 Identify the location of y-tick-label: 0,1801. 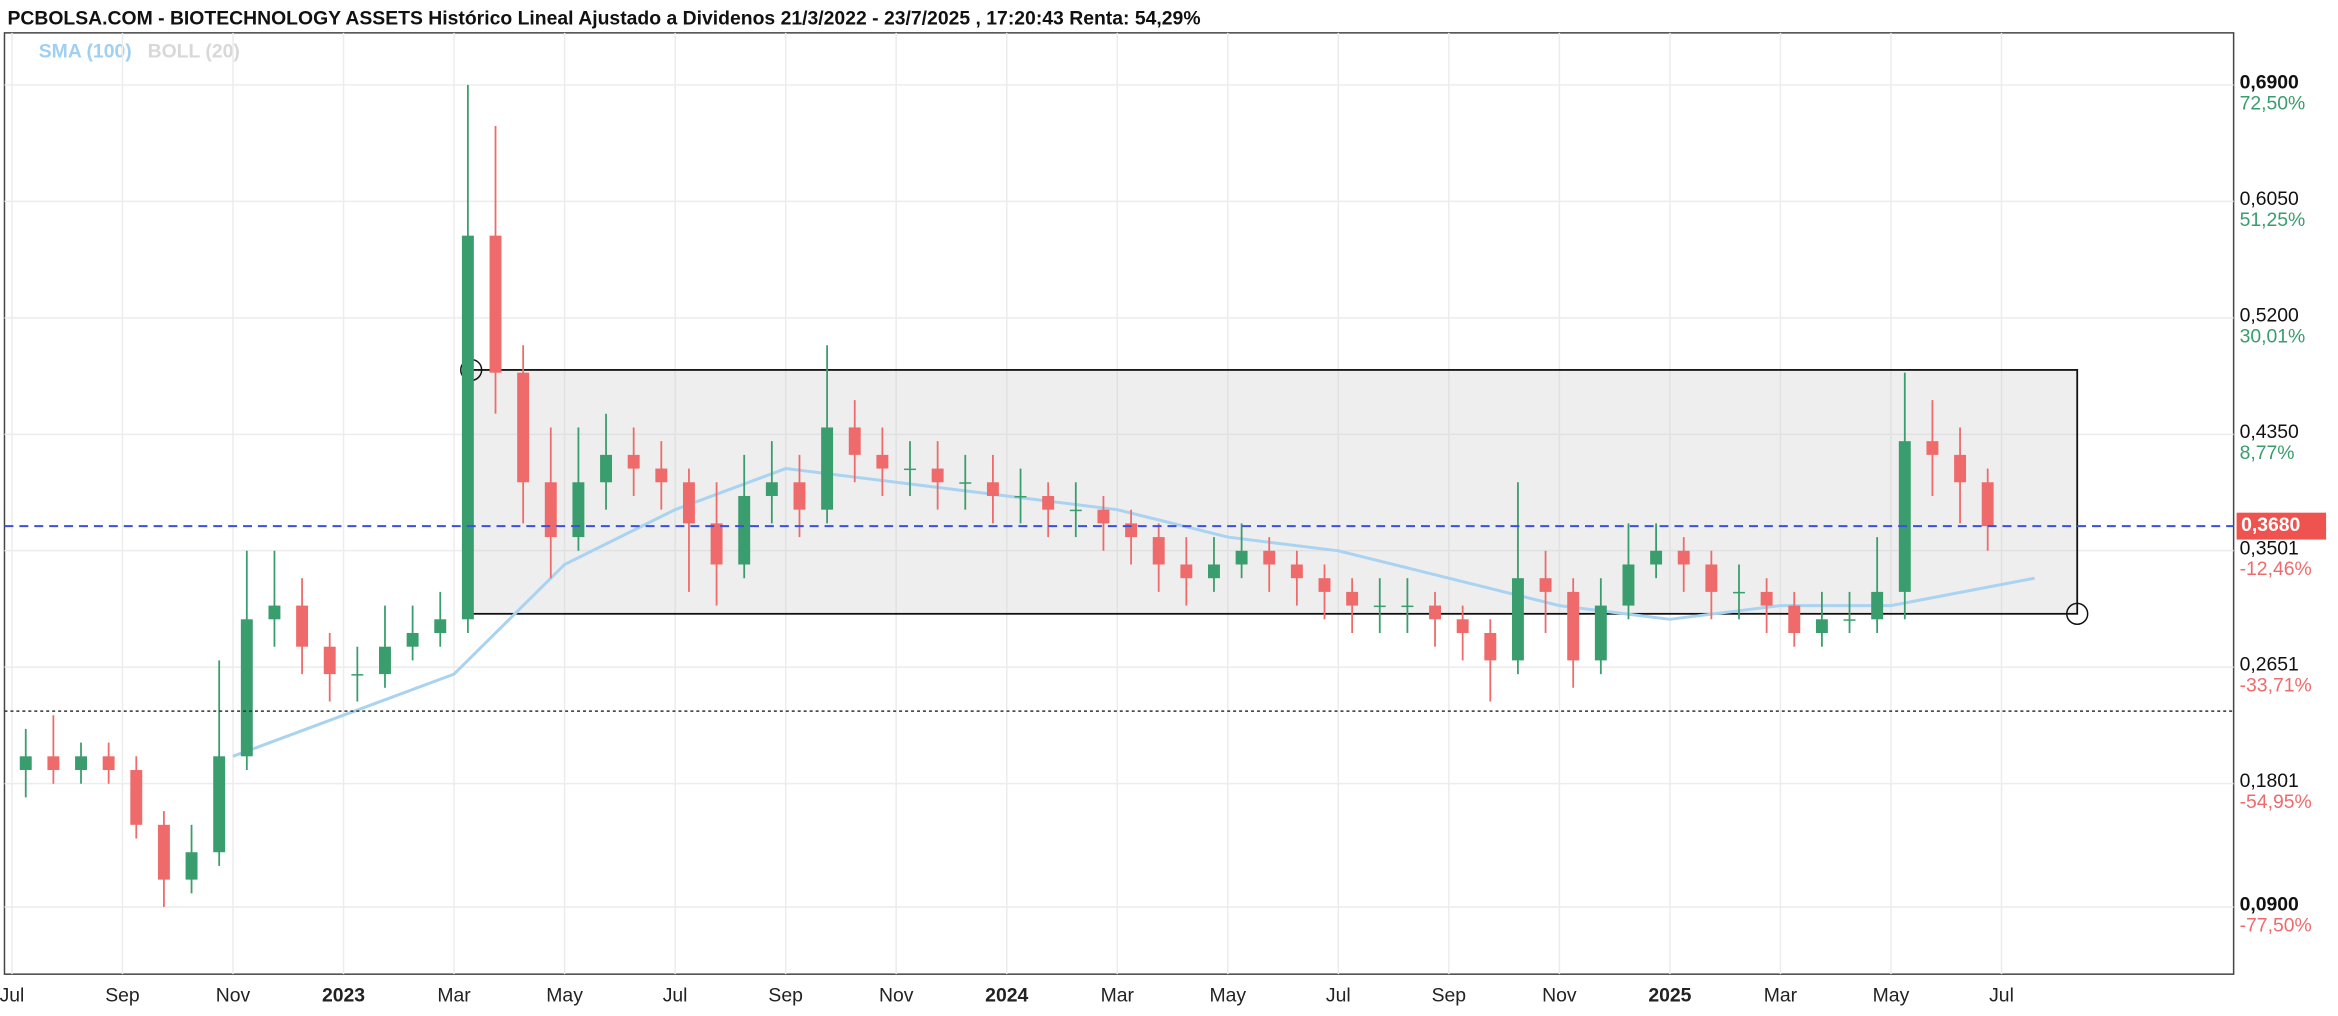
(2269, 781).